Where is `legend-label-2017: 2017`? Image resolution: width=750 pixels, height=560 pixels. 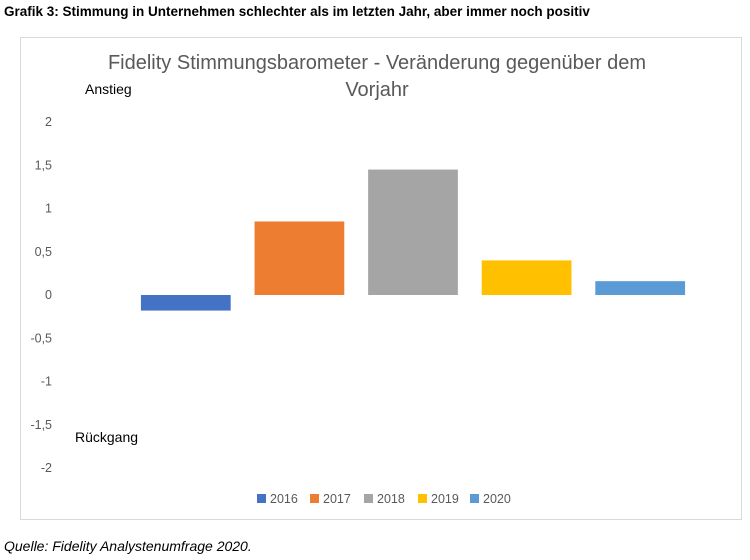 legend-label-2017: 2017 is located at coordinates (337, 499).